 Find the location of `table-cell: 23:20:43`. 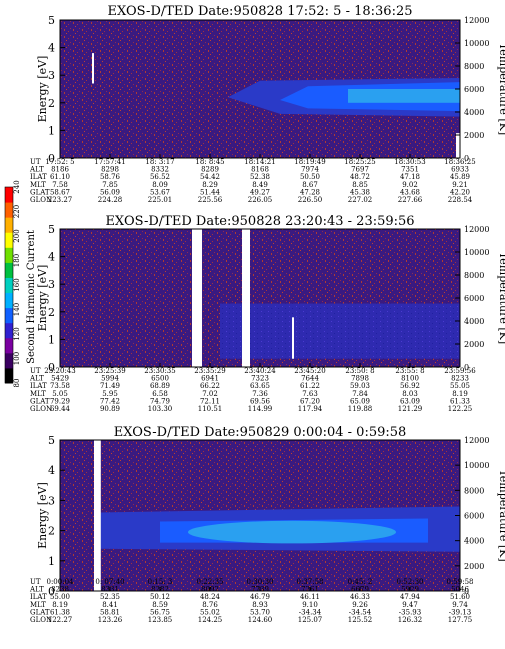

table-cell: 23:20:43 is located at coordinates (59, 371).